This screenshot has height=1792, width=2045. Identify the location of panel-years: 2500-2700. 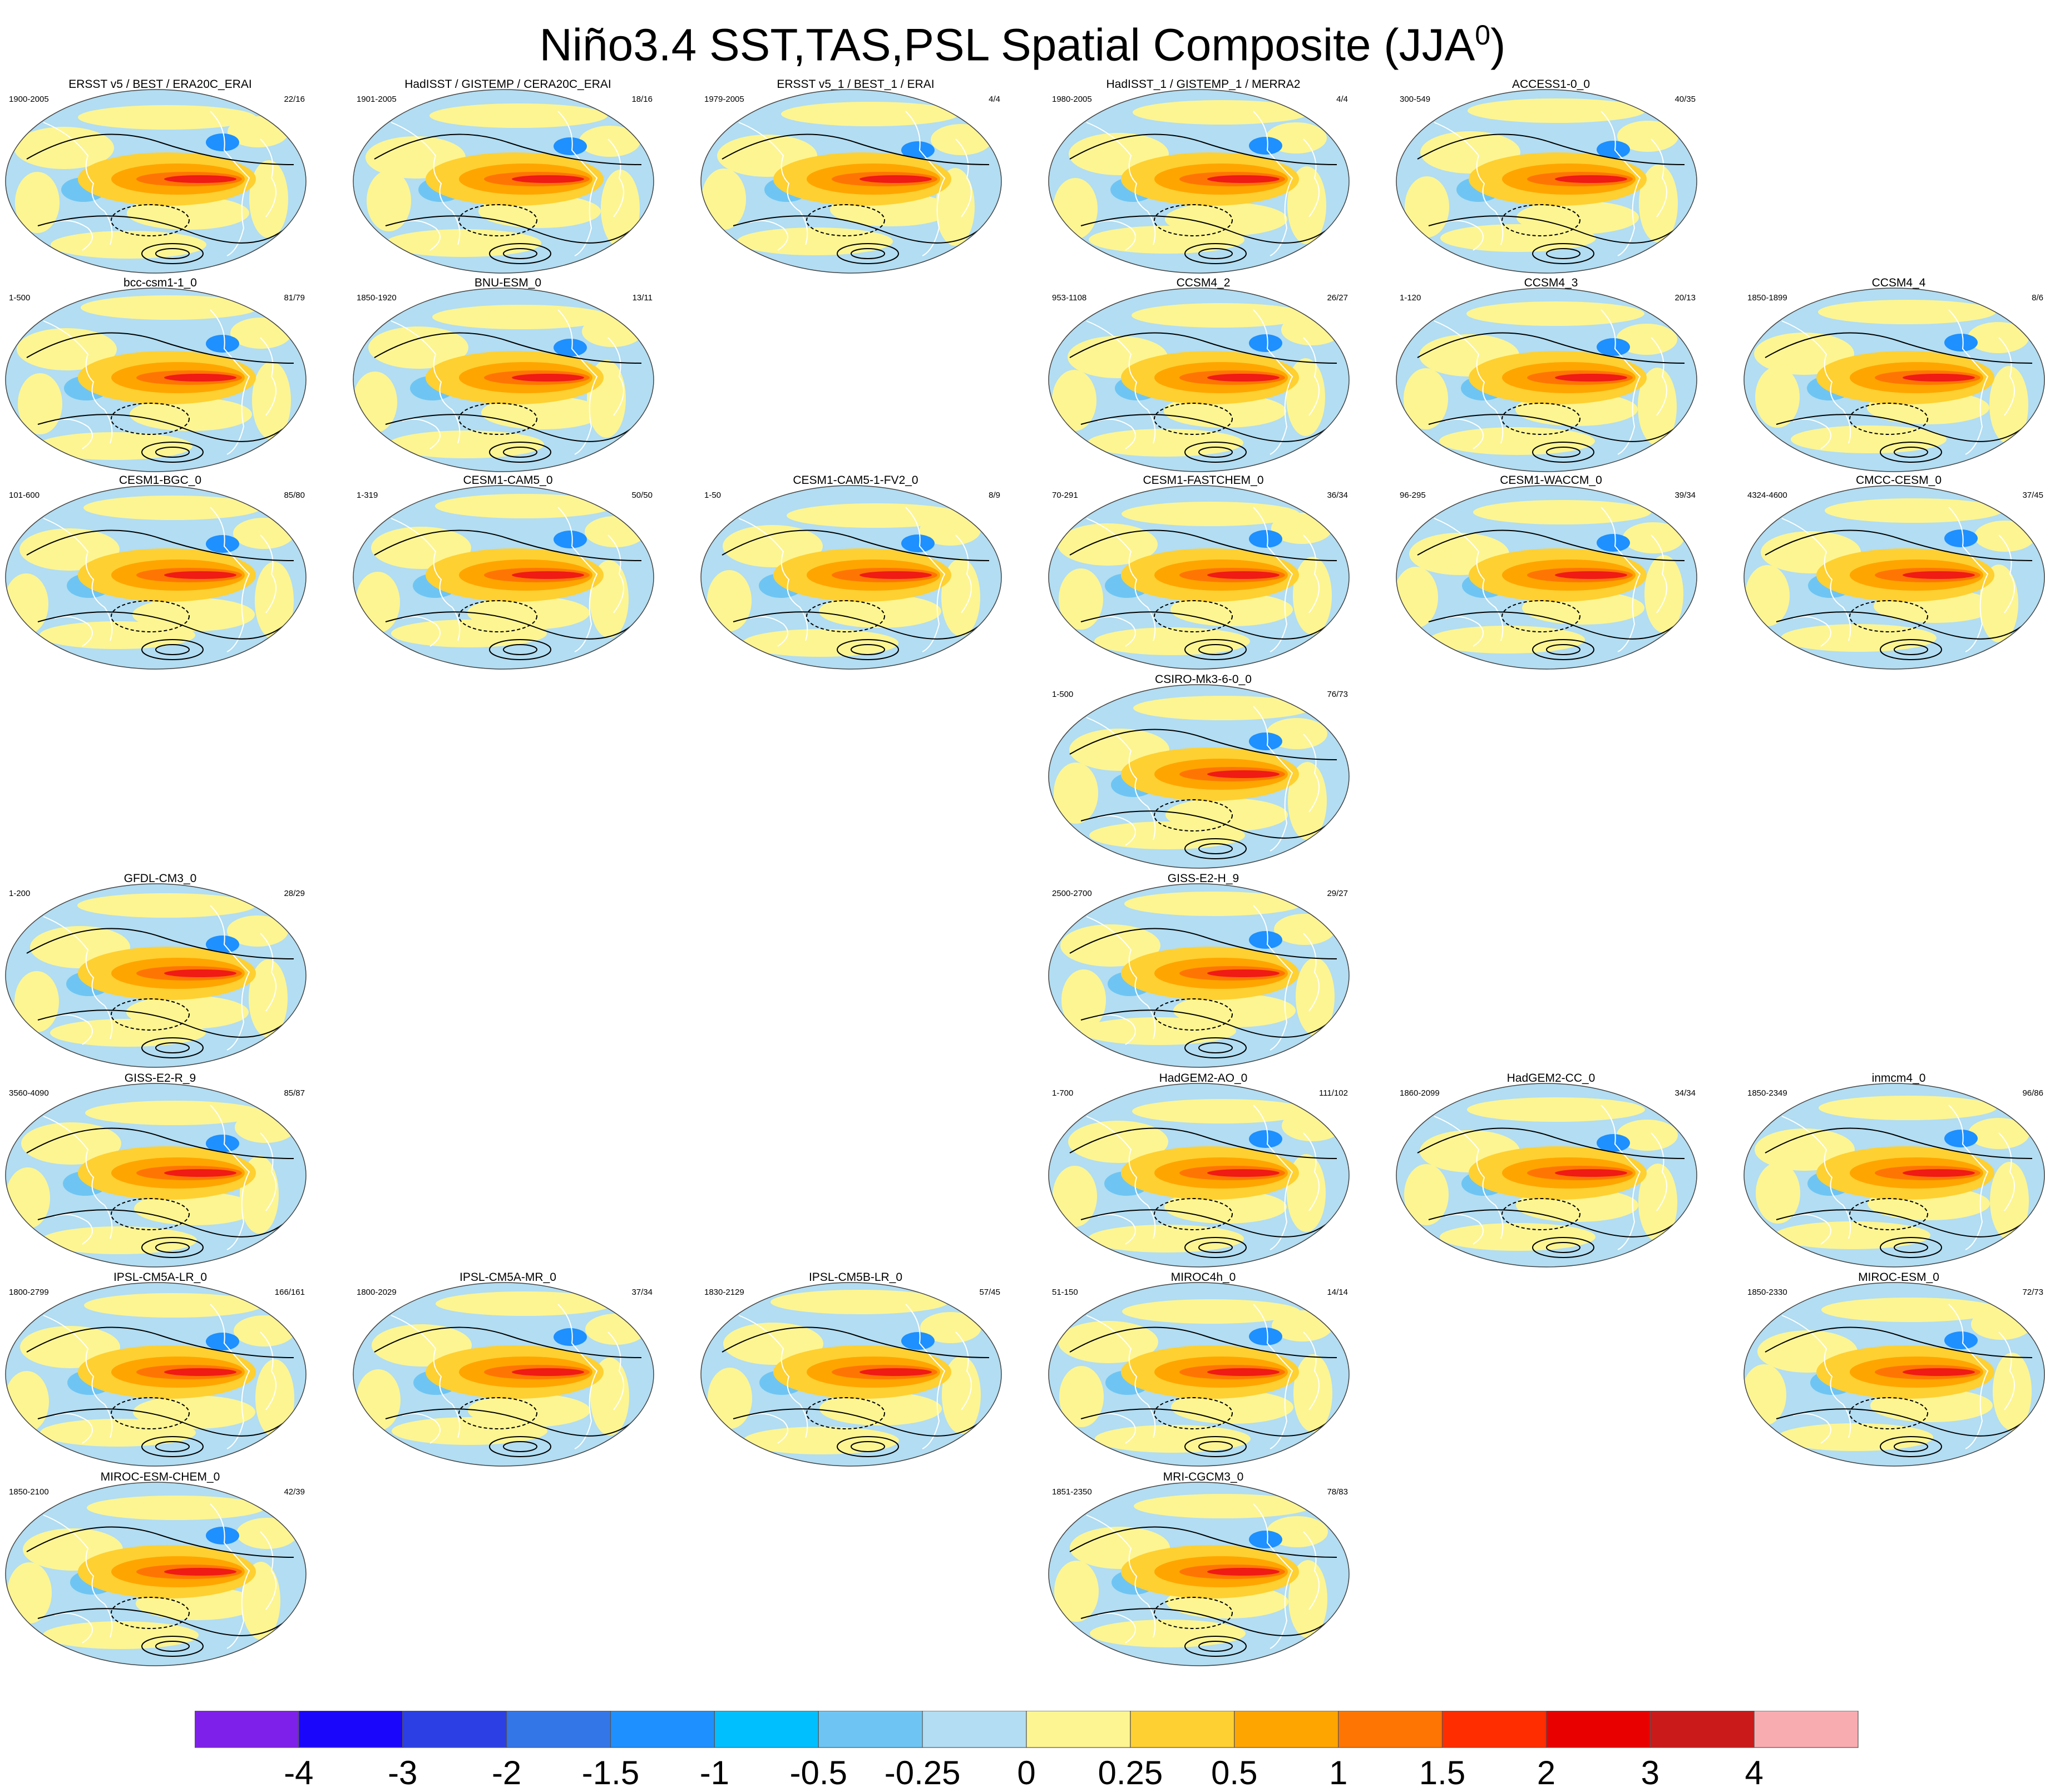
(1072, 893).